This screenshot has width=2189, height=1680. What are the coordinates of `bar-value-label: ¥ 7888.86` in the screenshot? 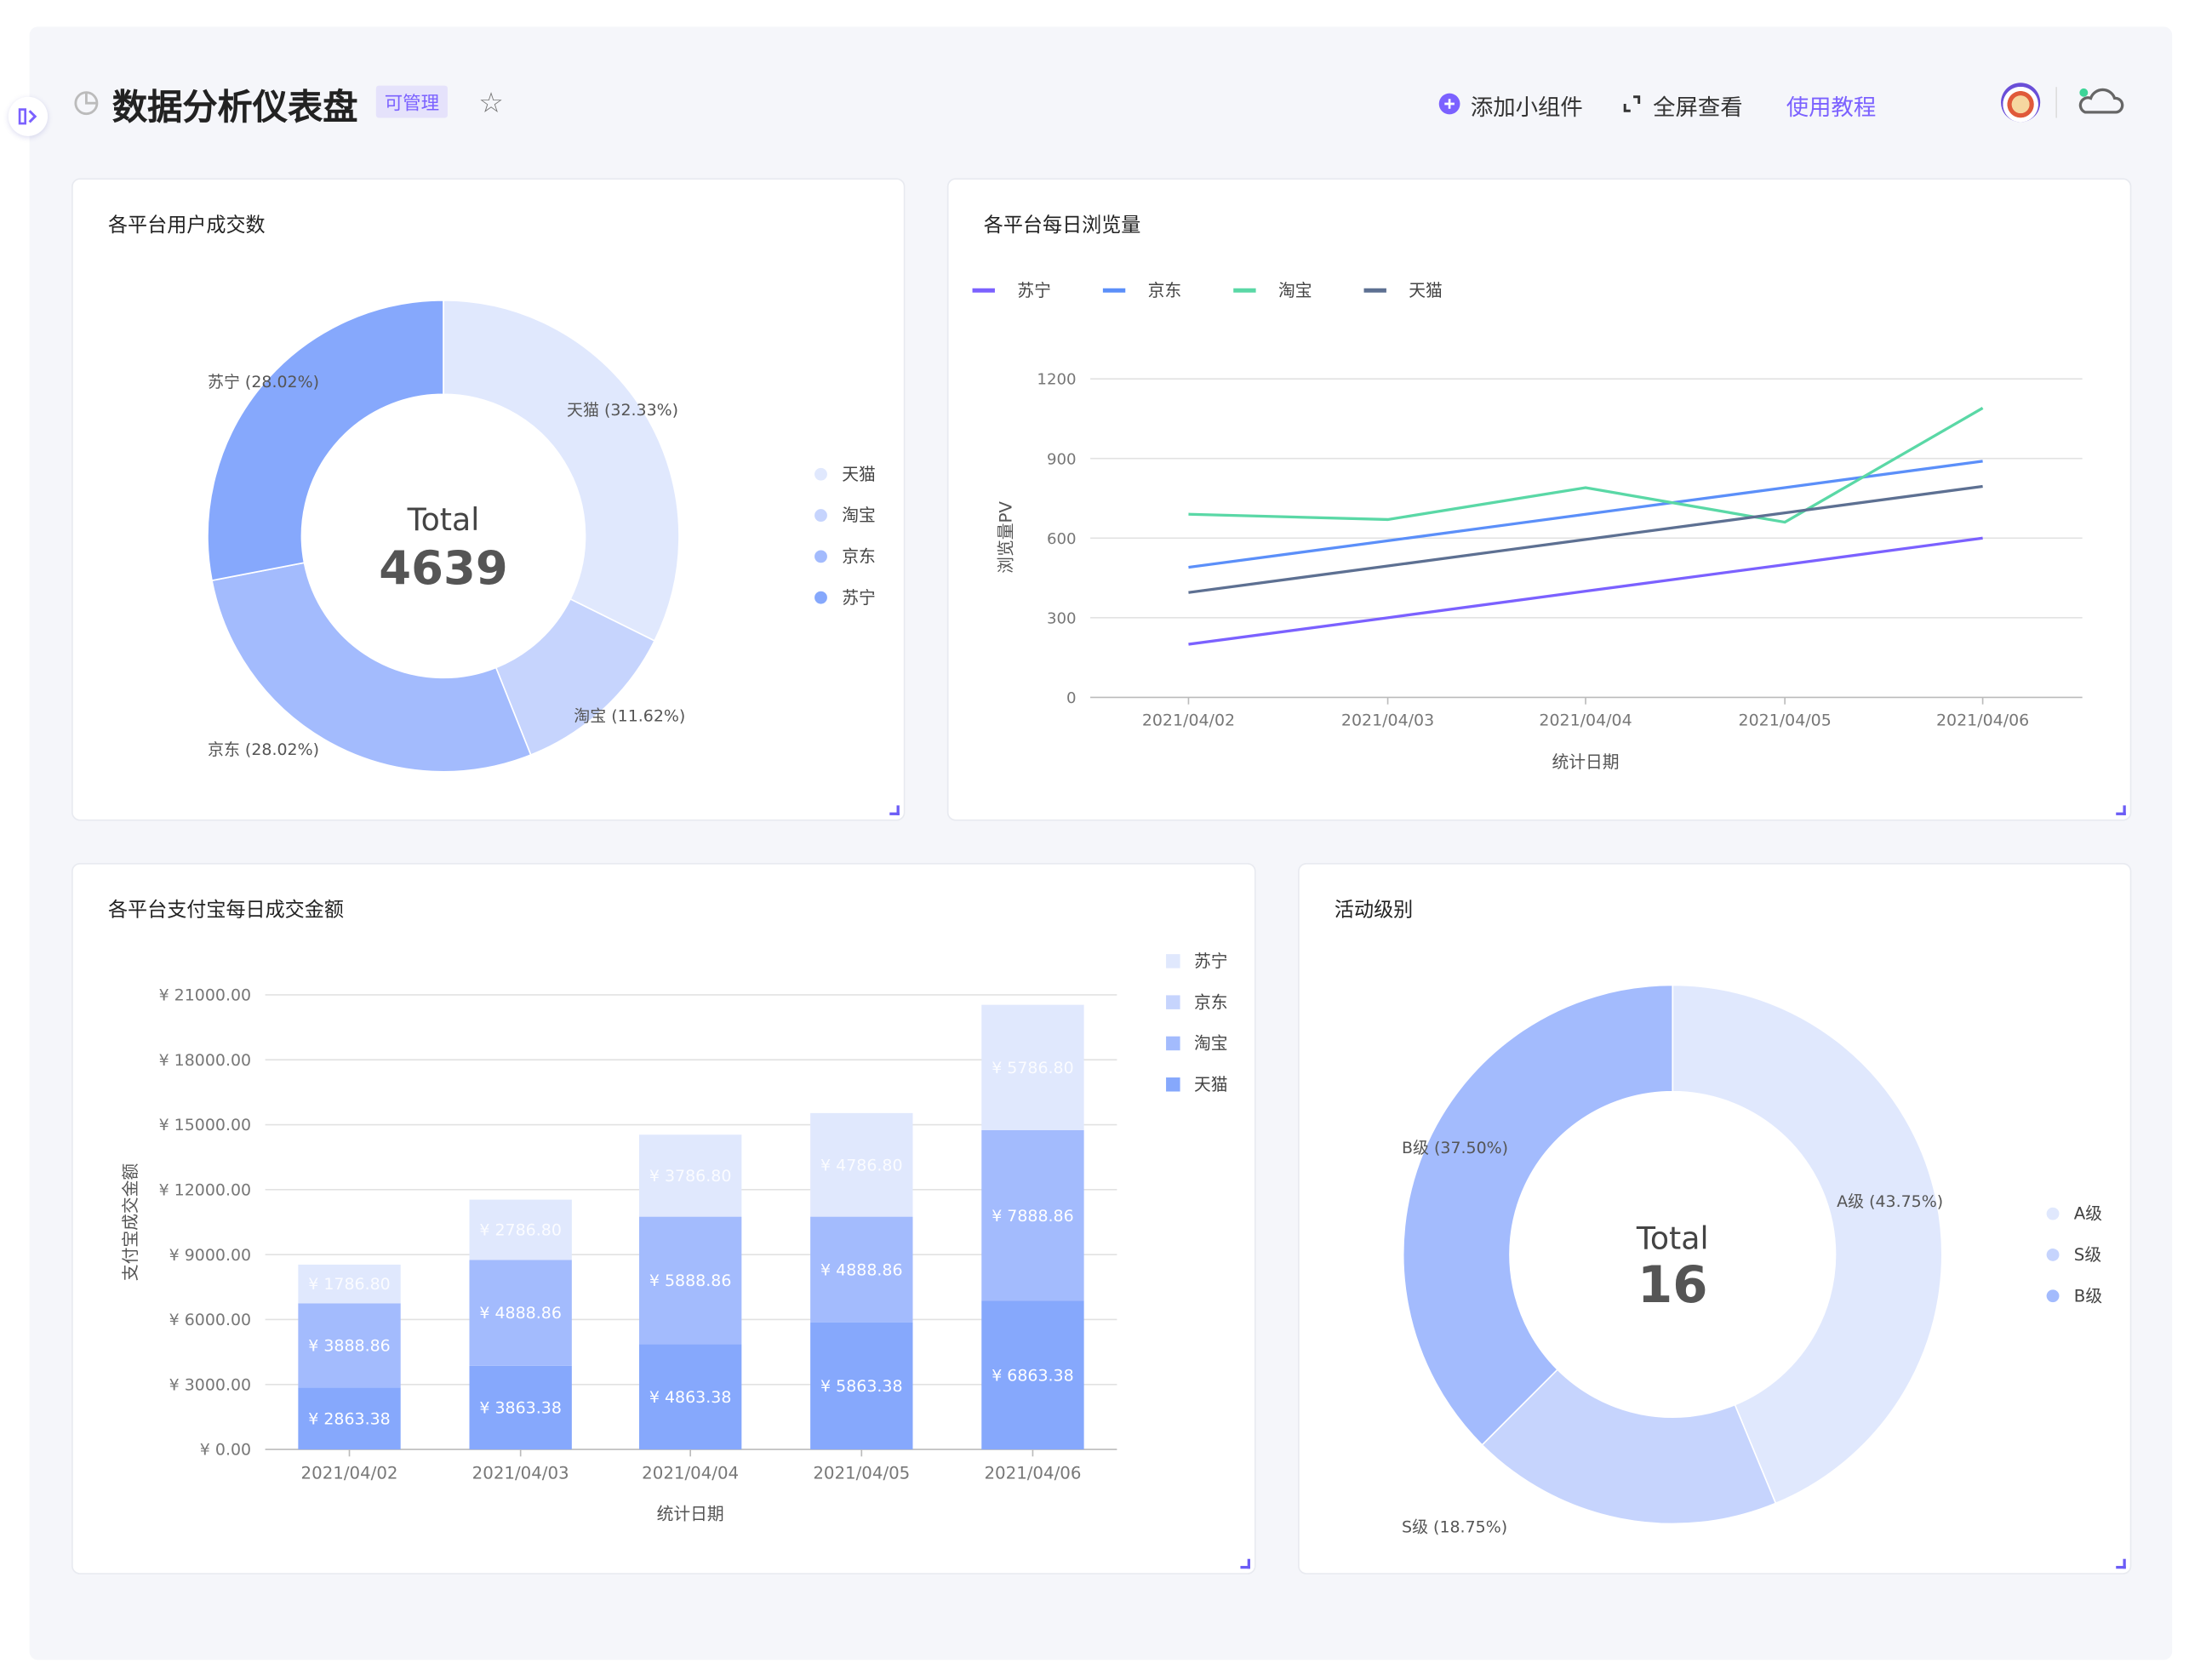 It's located at (1032, 1216).